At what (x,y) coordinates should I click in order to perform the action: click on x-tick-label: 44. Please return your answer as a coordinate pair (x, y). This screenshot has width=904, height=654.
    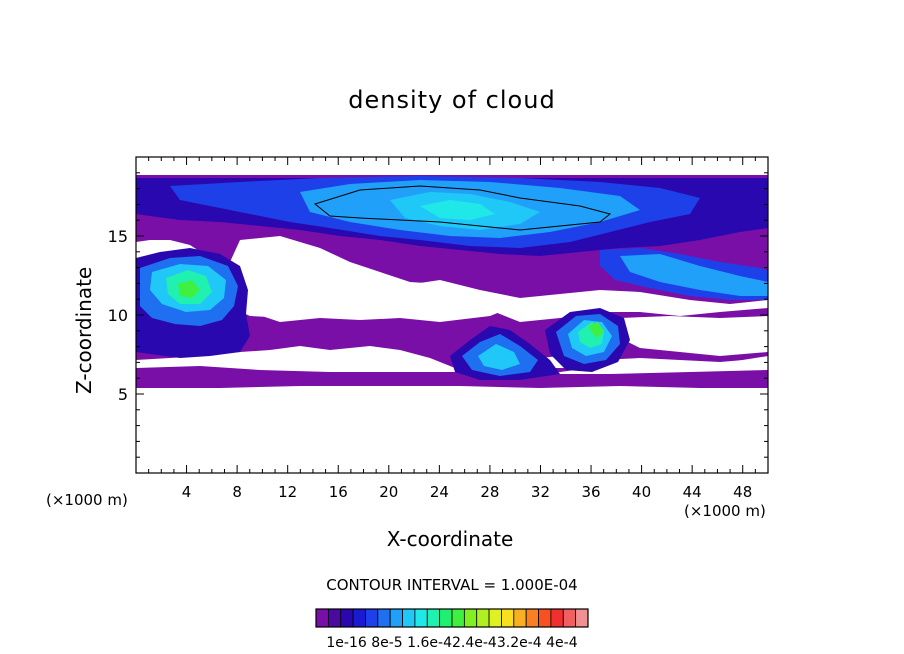
    Looking at the image, I should click on (692, 492).